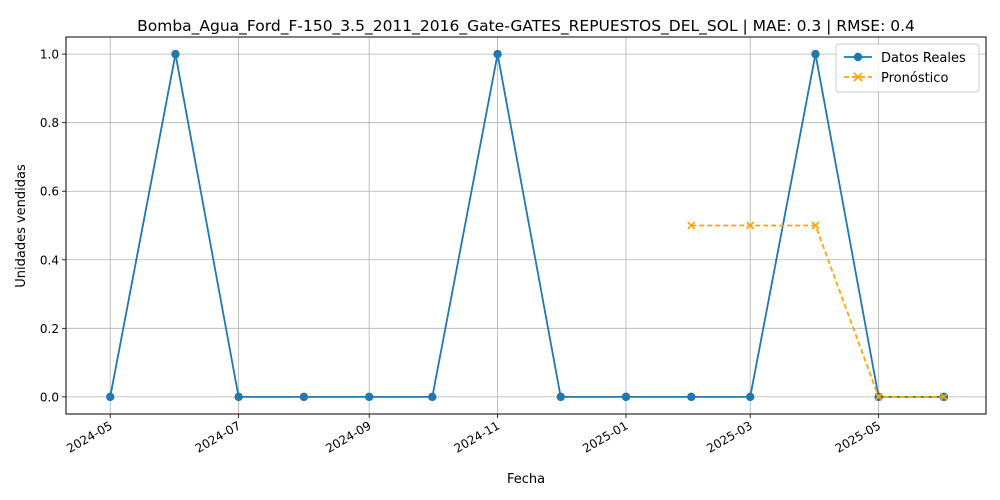  What do you see at coordinates (914, 78) in the screenshot?
I see `legend-label-pronostico: Pronóstico` at bounding box center [914, 78].